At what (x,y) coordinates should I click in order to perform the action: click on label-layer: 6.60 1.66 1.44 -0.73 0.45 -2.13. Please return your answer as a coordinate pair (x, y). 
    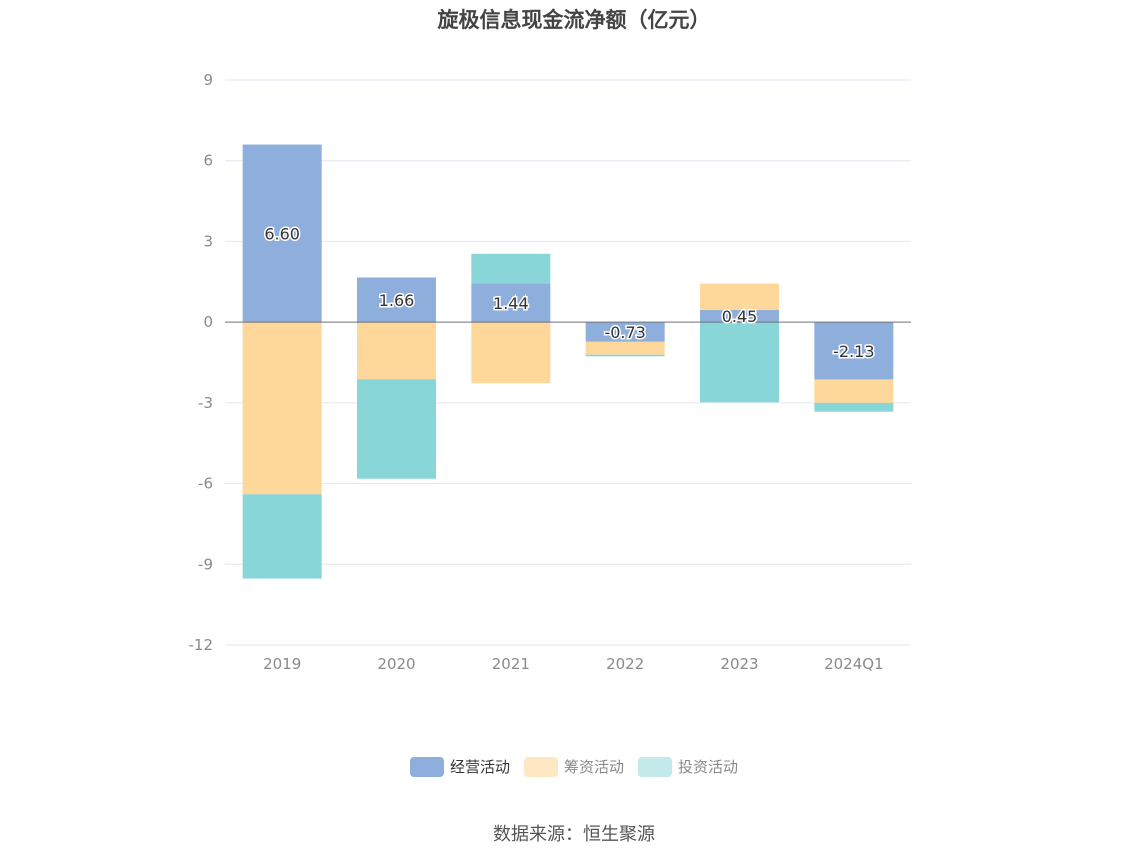
    Looking at the image, I should click on (569, 292).